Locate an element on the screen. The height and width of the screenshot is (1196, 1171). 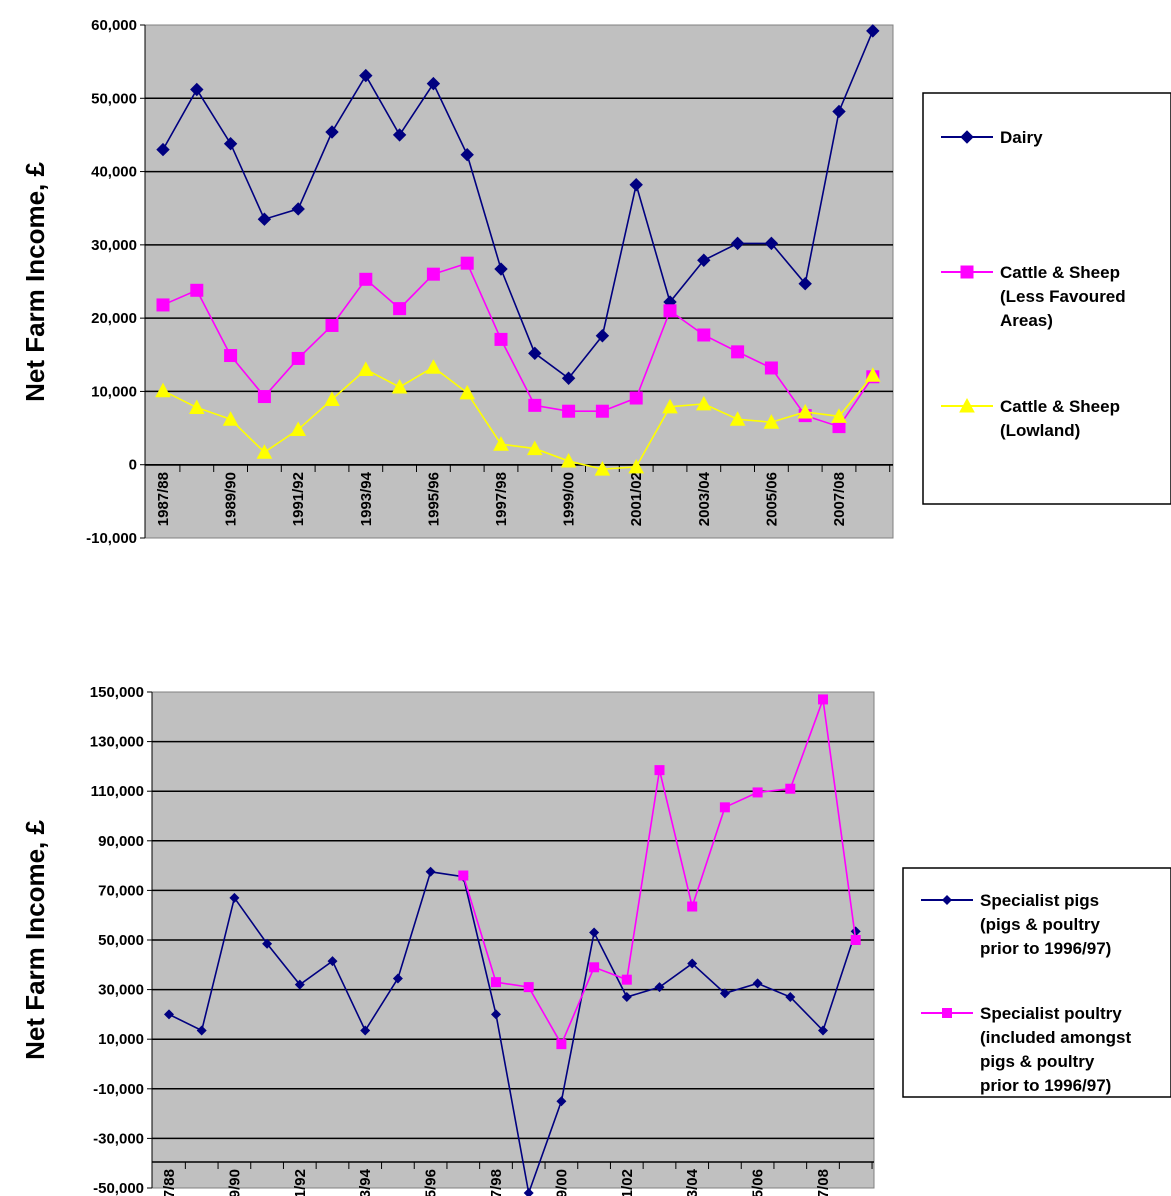
chart1-legend-label: Areas) is located at coordinates (1026, 320).